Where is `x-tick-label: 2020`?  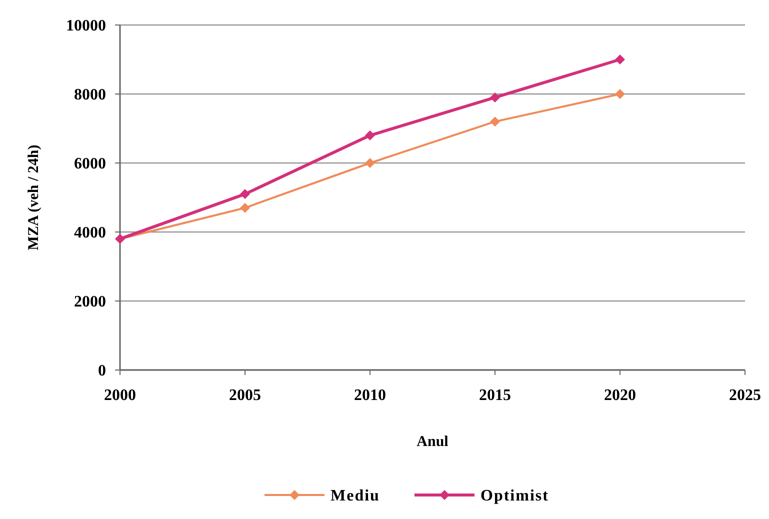 x-tick-label: 2020 is located at coordinates (620, 395).